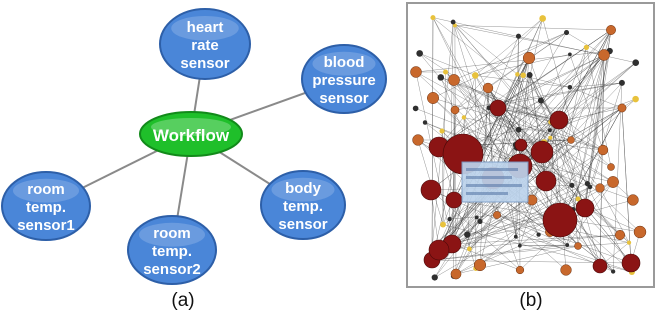  I want to click on workflow-node: Workflow, so click(191, 134).